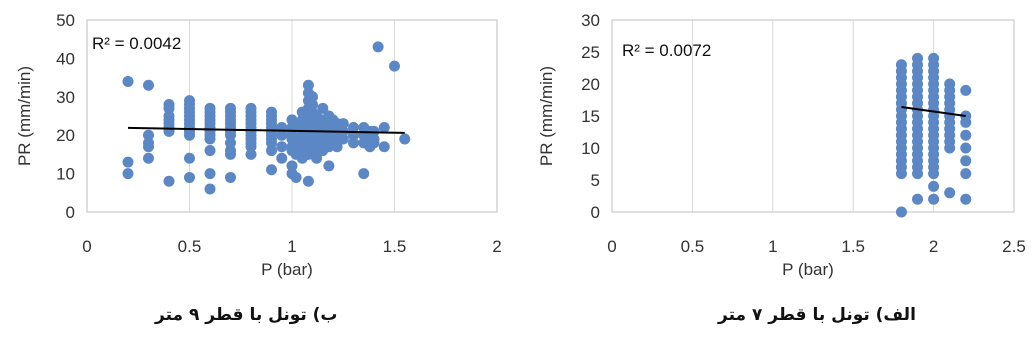 This screenshot has width=1032, height=345. What do you see at coordinates (65, 97) in the screenshot?
I see `y-tick-label-9m-3: 30` at bounding box center [65, 97].